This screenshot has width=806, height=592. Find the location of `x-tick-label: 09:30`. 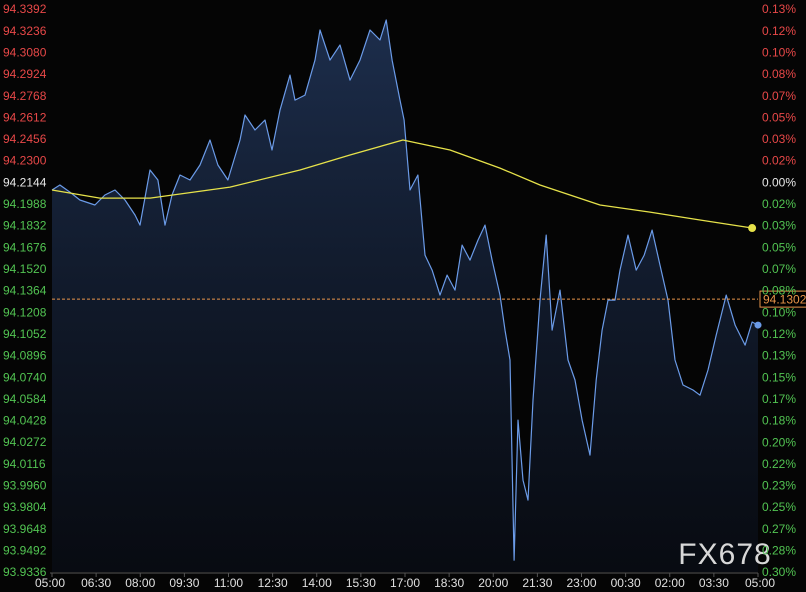

x-tick-label: 09:30 is located at coordinates (184, 583).